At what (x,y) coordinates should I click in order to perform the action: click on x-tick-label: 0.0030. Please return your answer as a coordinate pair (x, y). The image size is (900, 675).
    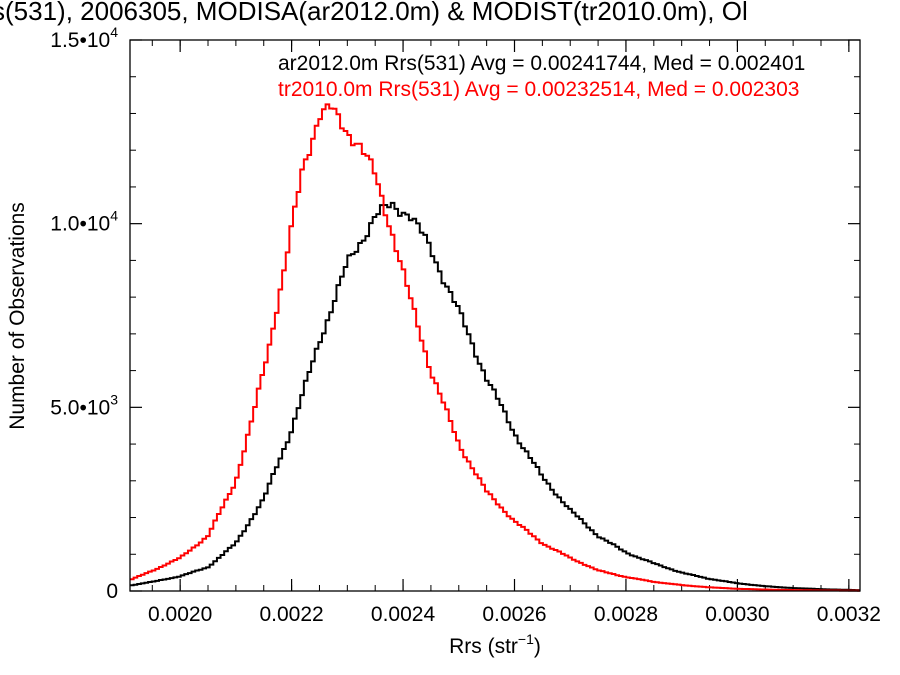
    Looking at the image, I should click on (737, 614).